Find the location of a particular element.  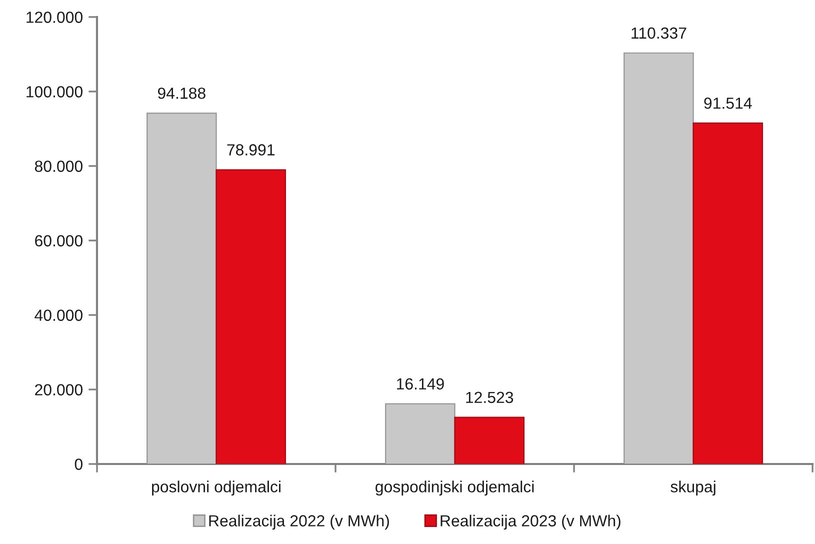

legend-label: Realizacija 2022 (v MWh) is located at coordinates (299, 522).